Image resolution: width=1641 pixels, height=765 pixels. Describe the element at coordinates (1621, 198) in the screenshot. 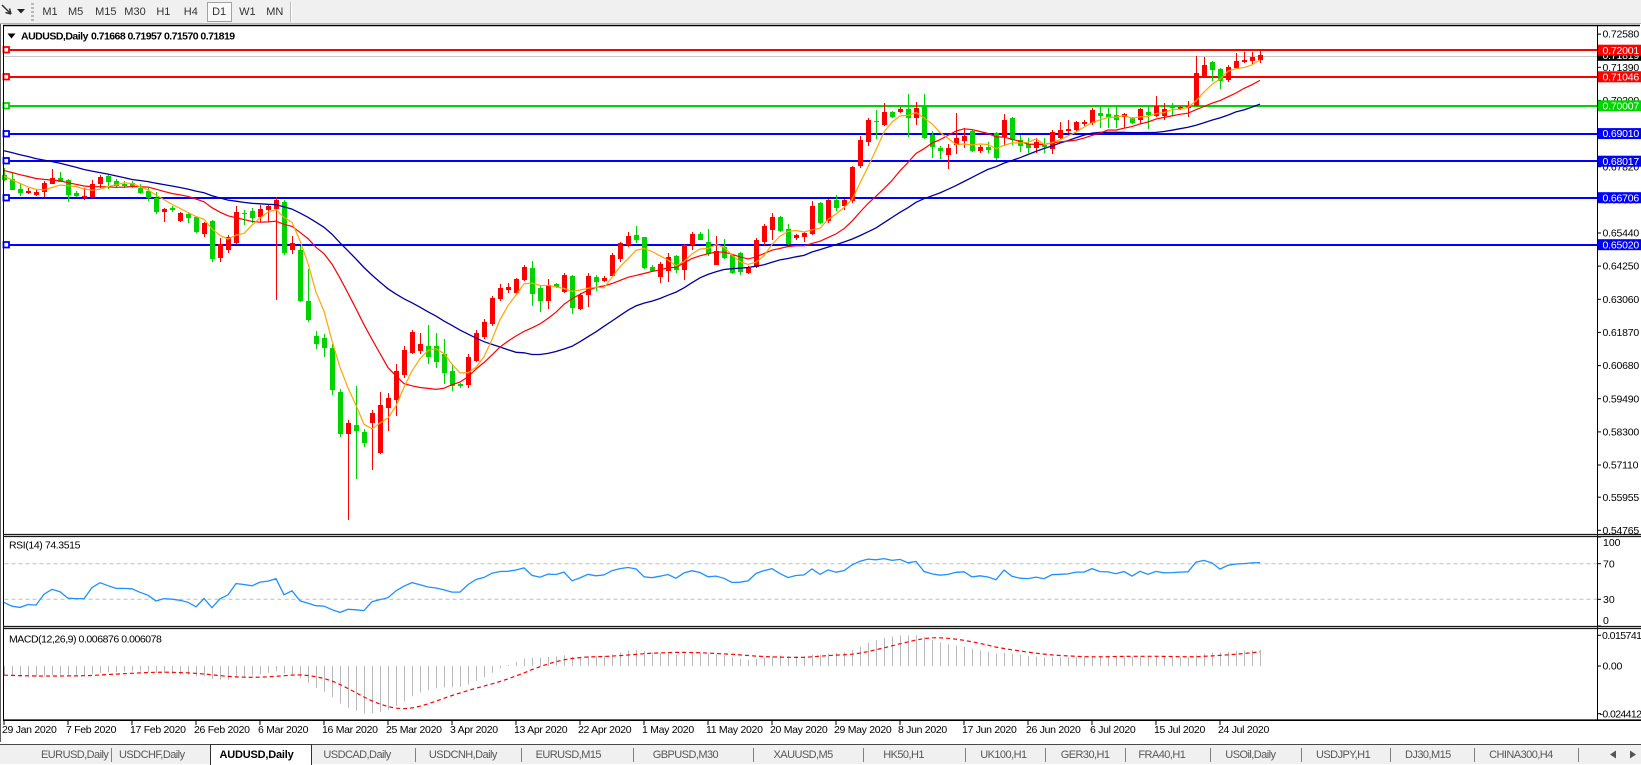

I see `svg-text: 0.66706` at that location.